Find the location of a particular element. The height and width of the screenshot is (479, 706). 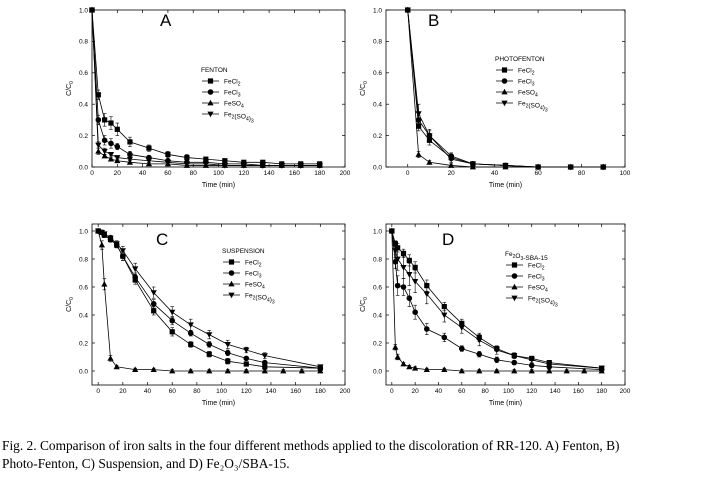

y-axis-label: C/C0 is located at coordinates (70, 304).